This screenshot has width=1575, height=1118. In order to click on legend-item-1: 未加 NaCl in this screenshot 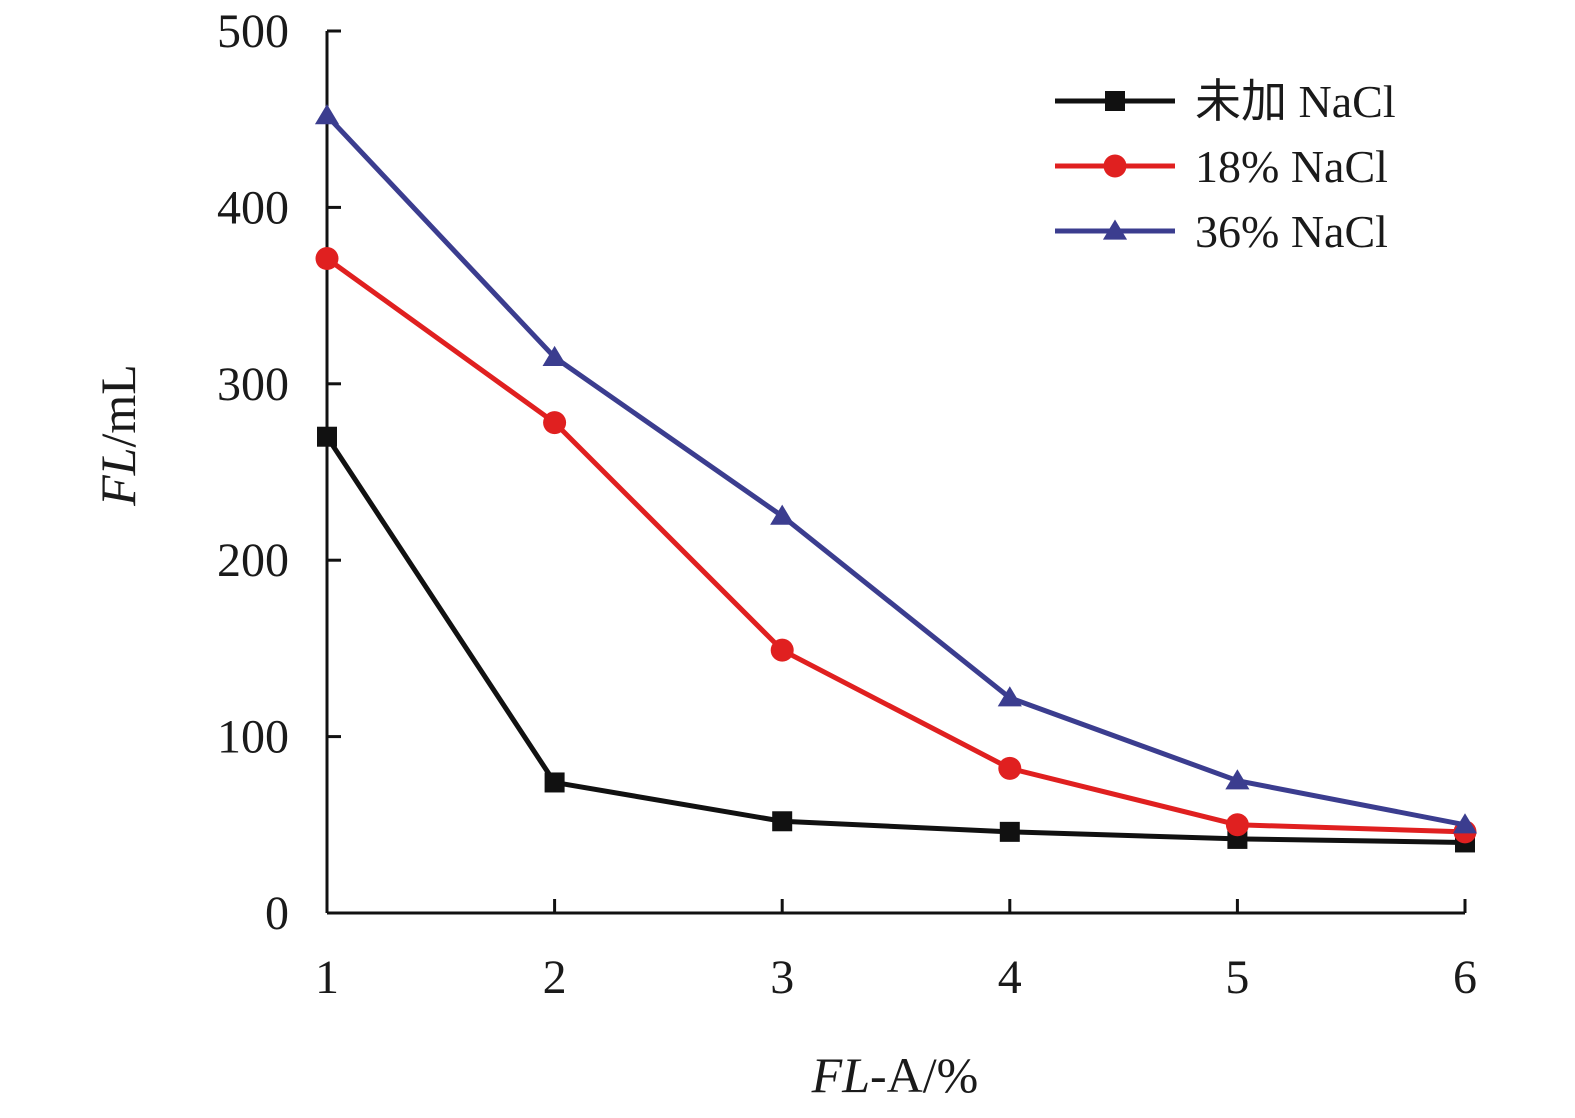, I will do `click(1225, 101)`.